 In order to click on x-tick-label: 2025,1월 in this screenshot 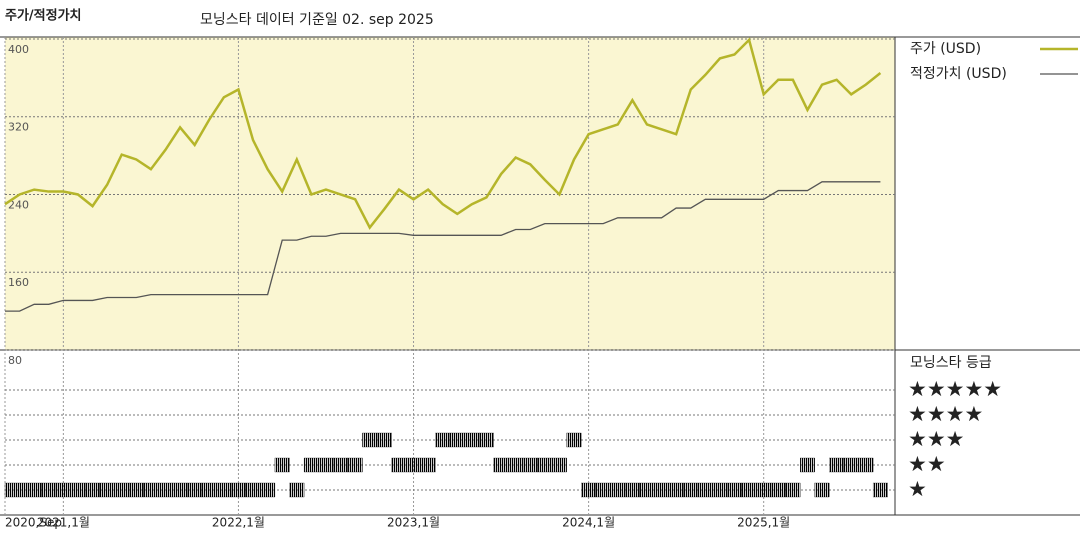, I will do `click(763, 523)`.